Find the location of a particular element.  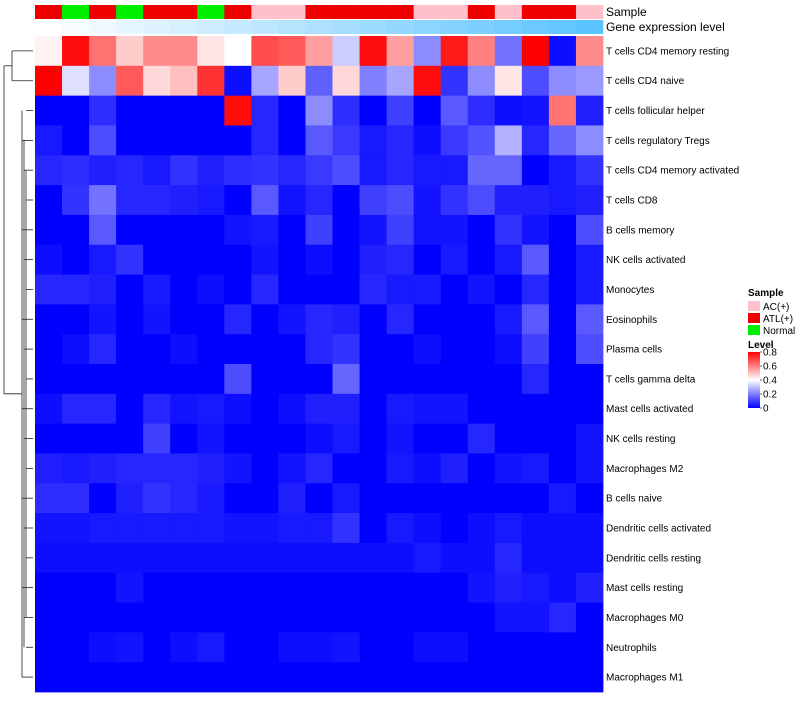

row-label: Neutrophils is located at coordinates (631, 648).